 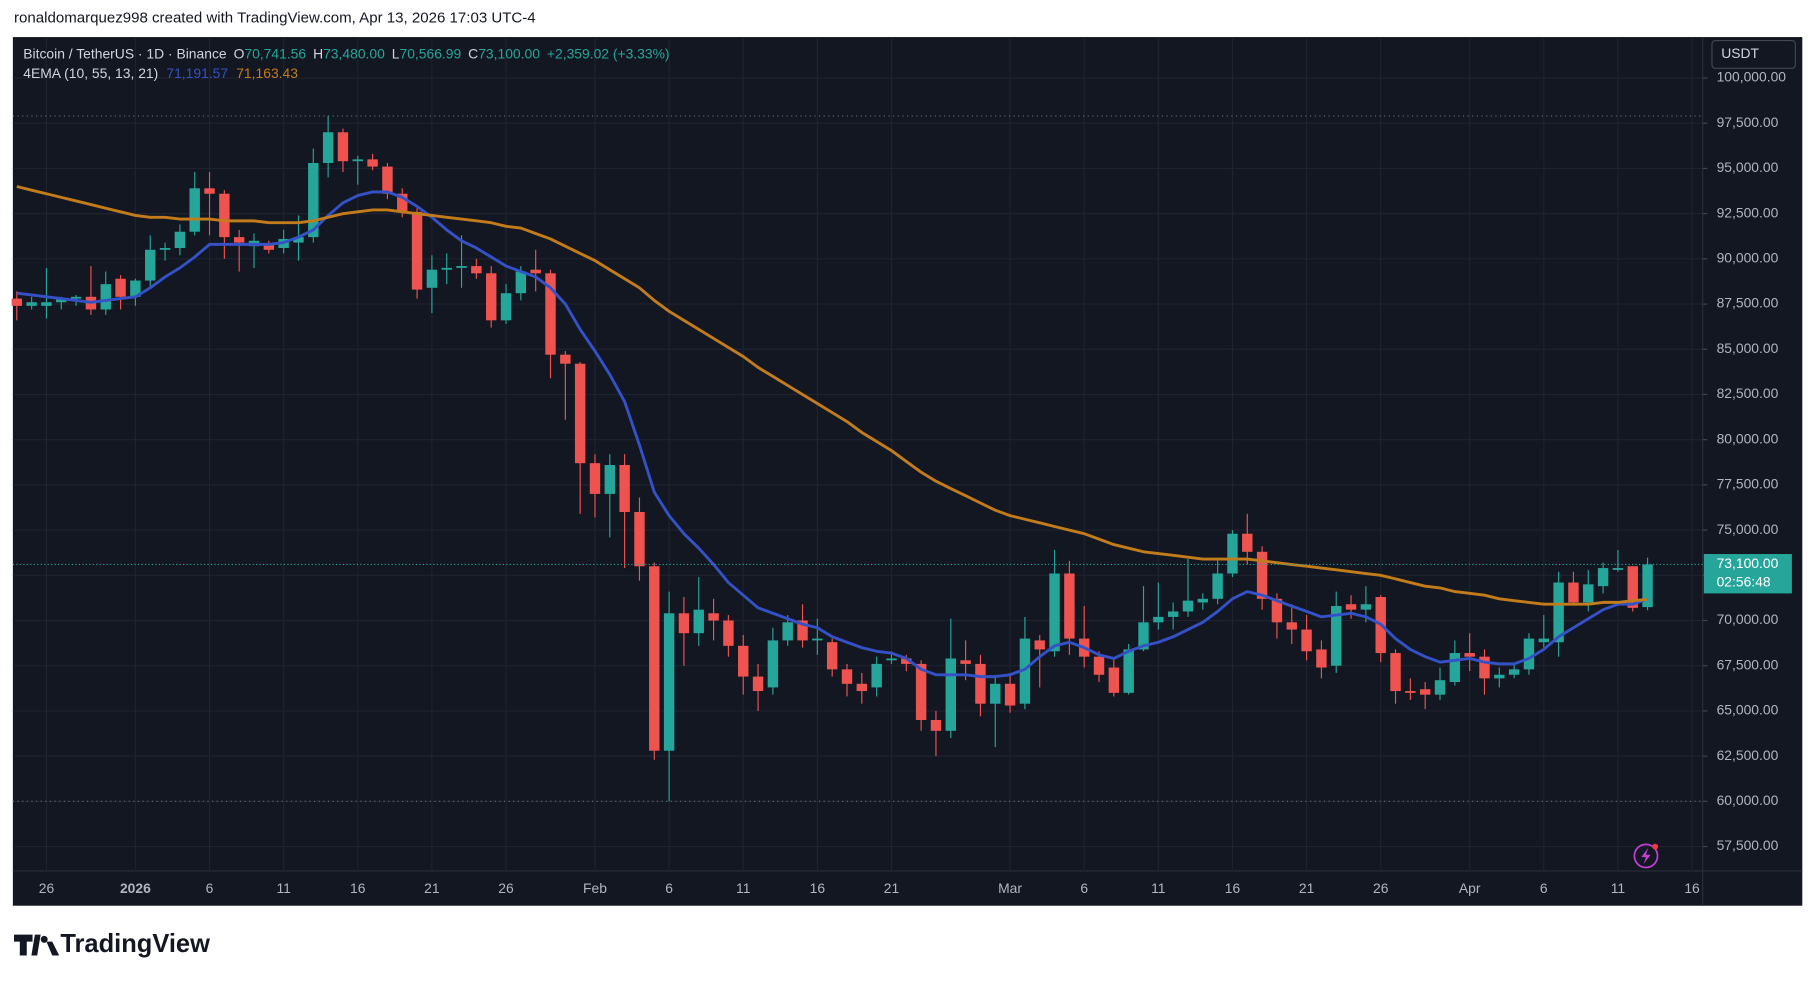 I want to click on y-tick-label: 75,000.00, so click(x=1748, y=529).